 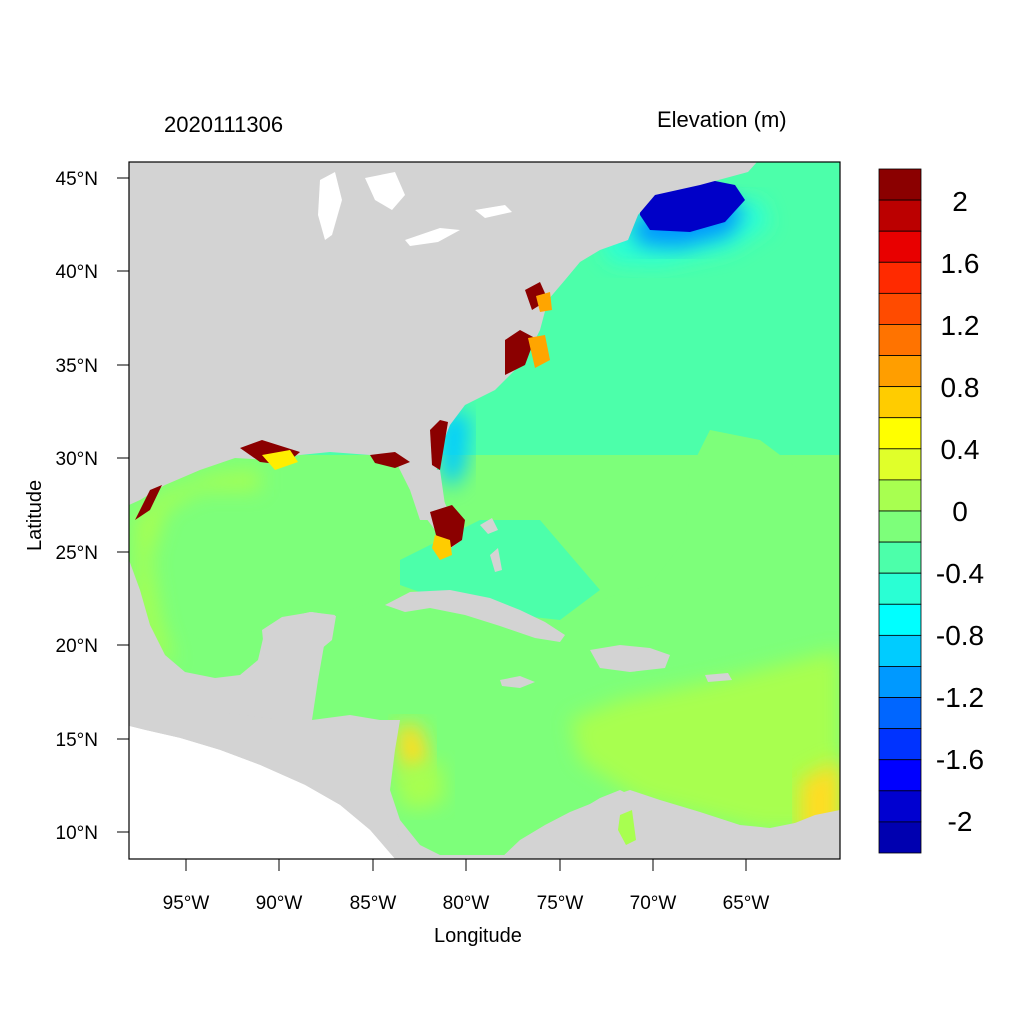 I want to click on colorbar-label: 2, so click(x=960, y=201).